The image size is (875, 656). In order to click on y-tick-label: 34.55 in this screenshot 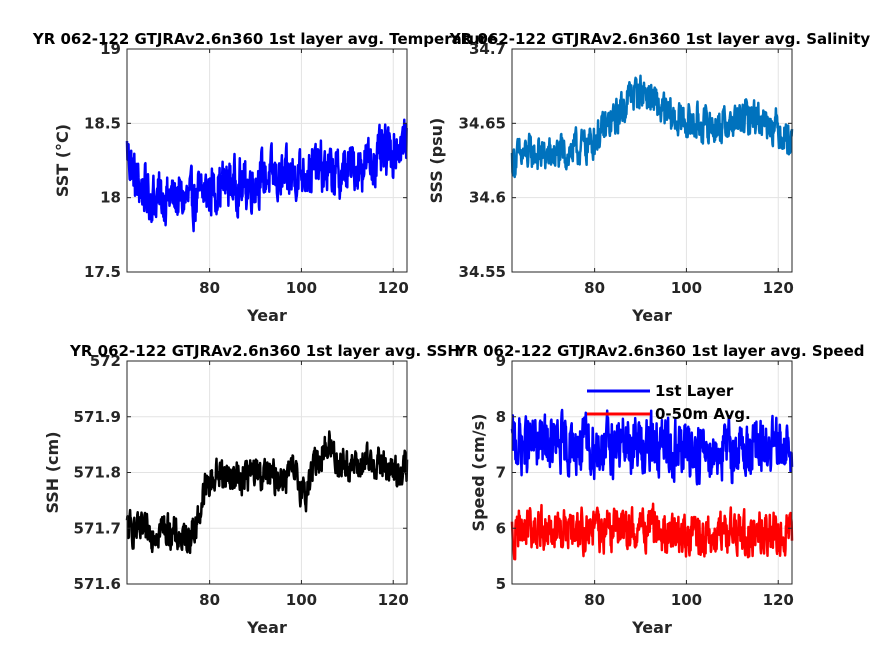, I will do `click(482, 272)`.